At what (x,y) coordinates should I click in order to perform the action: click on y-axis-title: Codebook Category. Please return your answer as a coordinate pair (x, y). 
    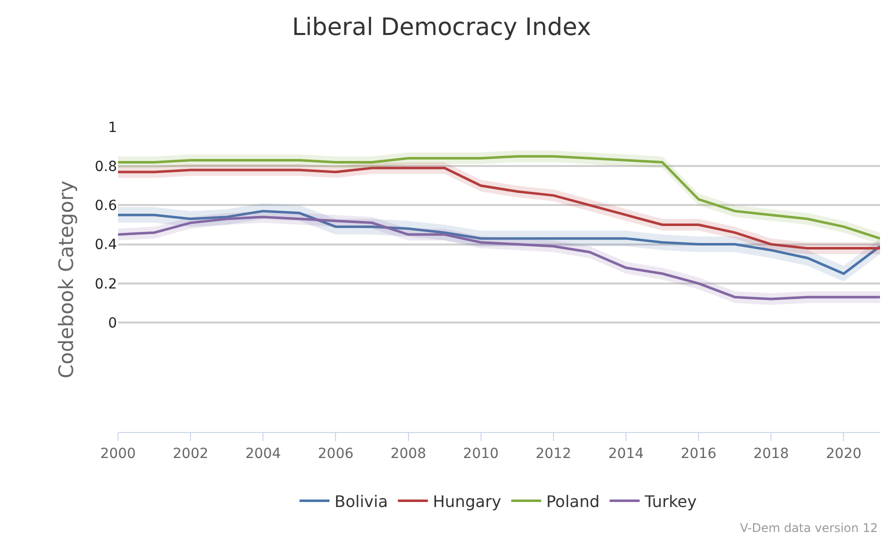
    Looking at the image, I should click on (66, 279).